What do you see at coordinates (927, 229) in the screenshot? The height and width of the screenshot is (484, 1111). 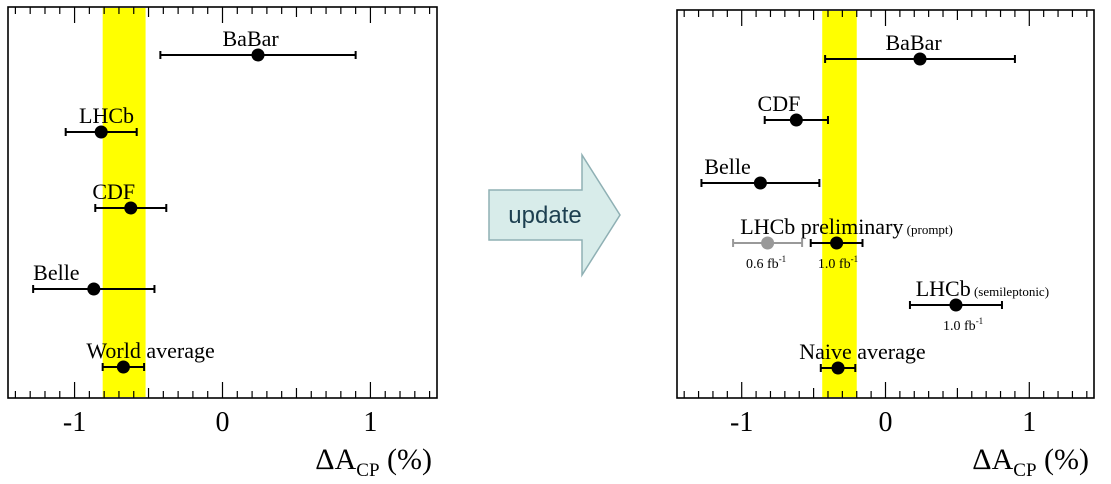 I see `measurement-note: (prompt)` at bounding box center [927, 229].